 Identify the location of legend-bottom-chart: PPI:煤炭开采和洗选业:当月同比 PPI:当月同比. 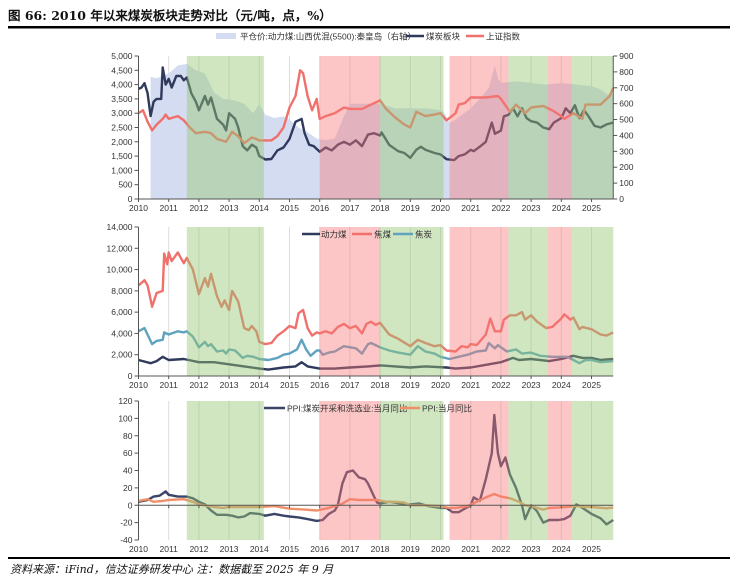
(368, 409).